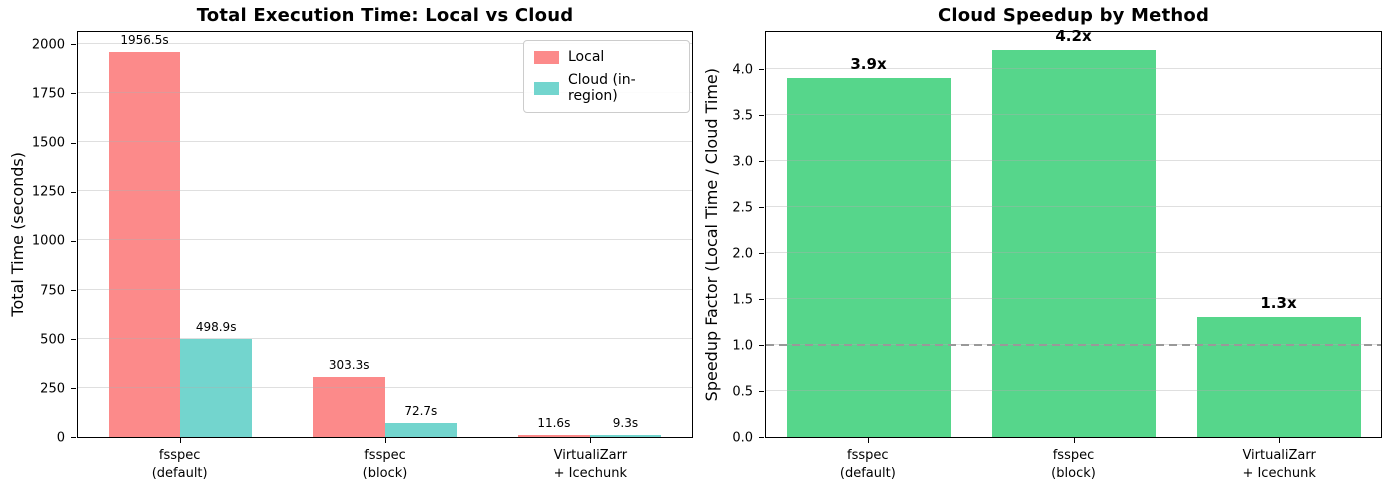 This screenshot has height=490, width=1389. Describe the element at coordinates (546, 88) in the screenshot. I see `legend-swatch-cloud` at that location.